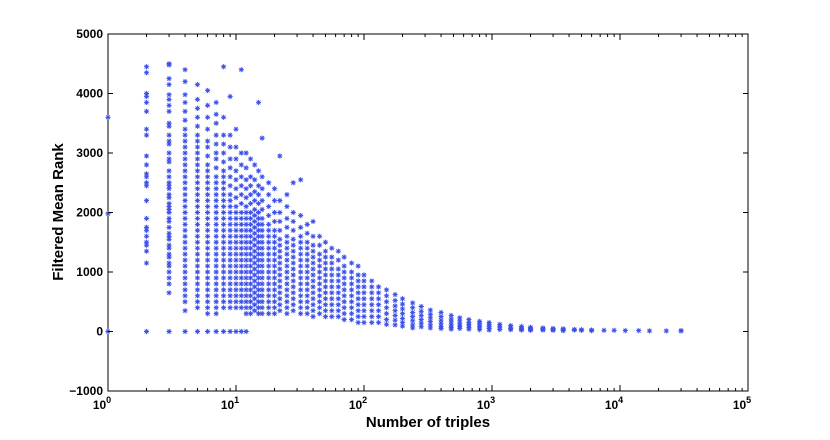 Image resolution: width=830 pixels, height=440 pixels. Describe the element at coordinates (99, 332) in the screenshot. I see `y-tick-label: 0` at that location.